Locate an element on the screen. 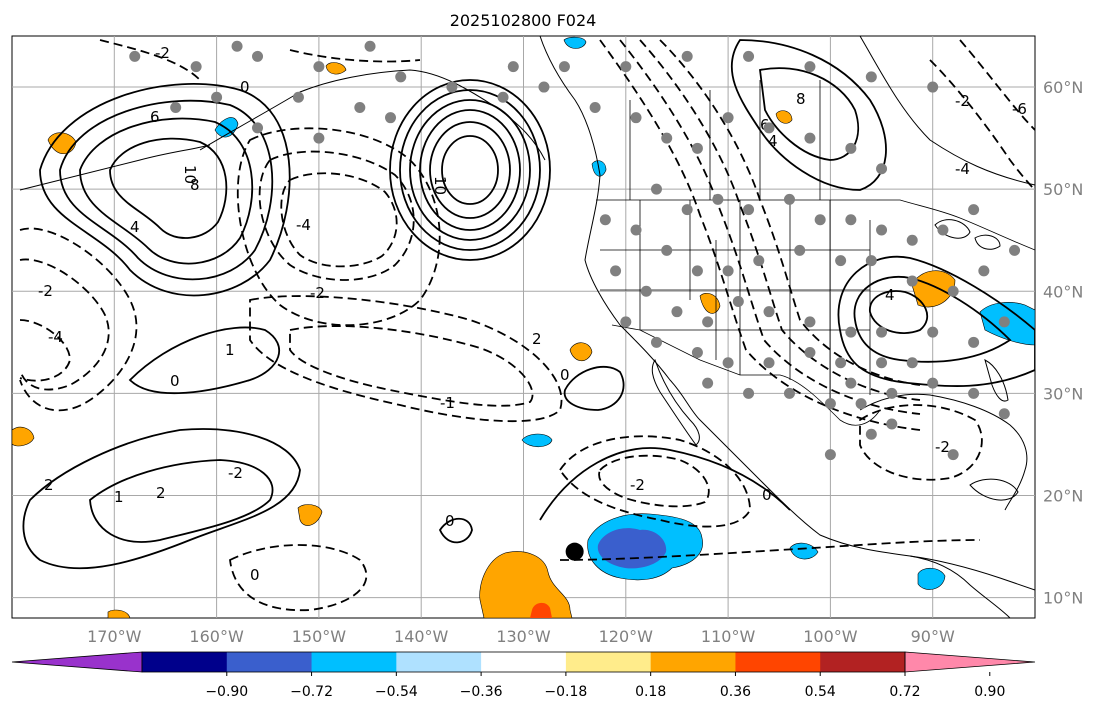 The image size is (1105, 712). colorbar-outline is located at coordinates (523, 662).